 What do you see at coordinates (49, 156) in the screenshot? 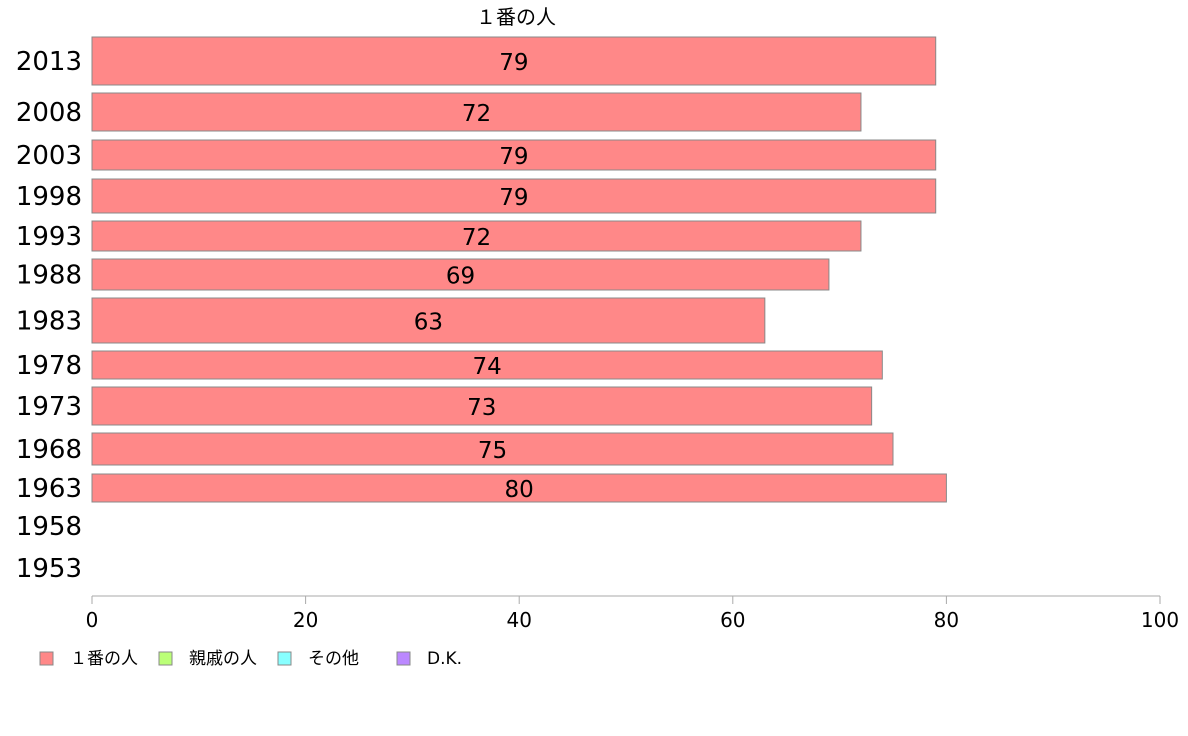
I see `category-label: 2003` at bounding box center [49, 156].